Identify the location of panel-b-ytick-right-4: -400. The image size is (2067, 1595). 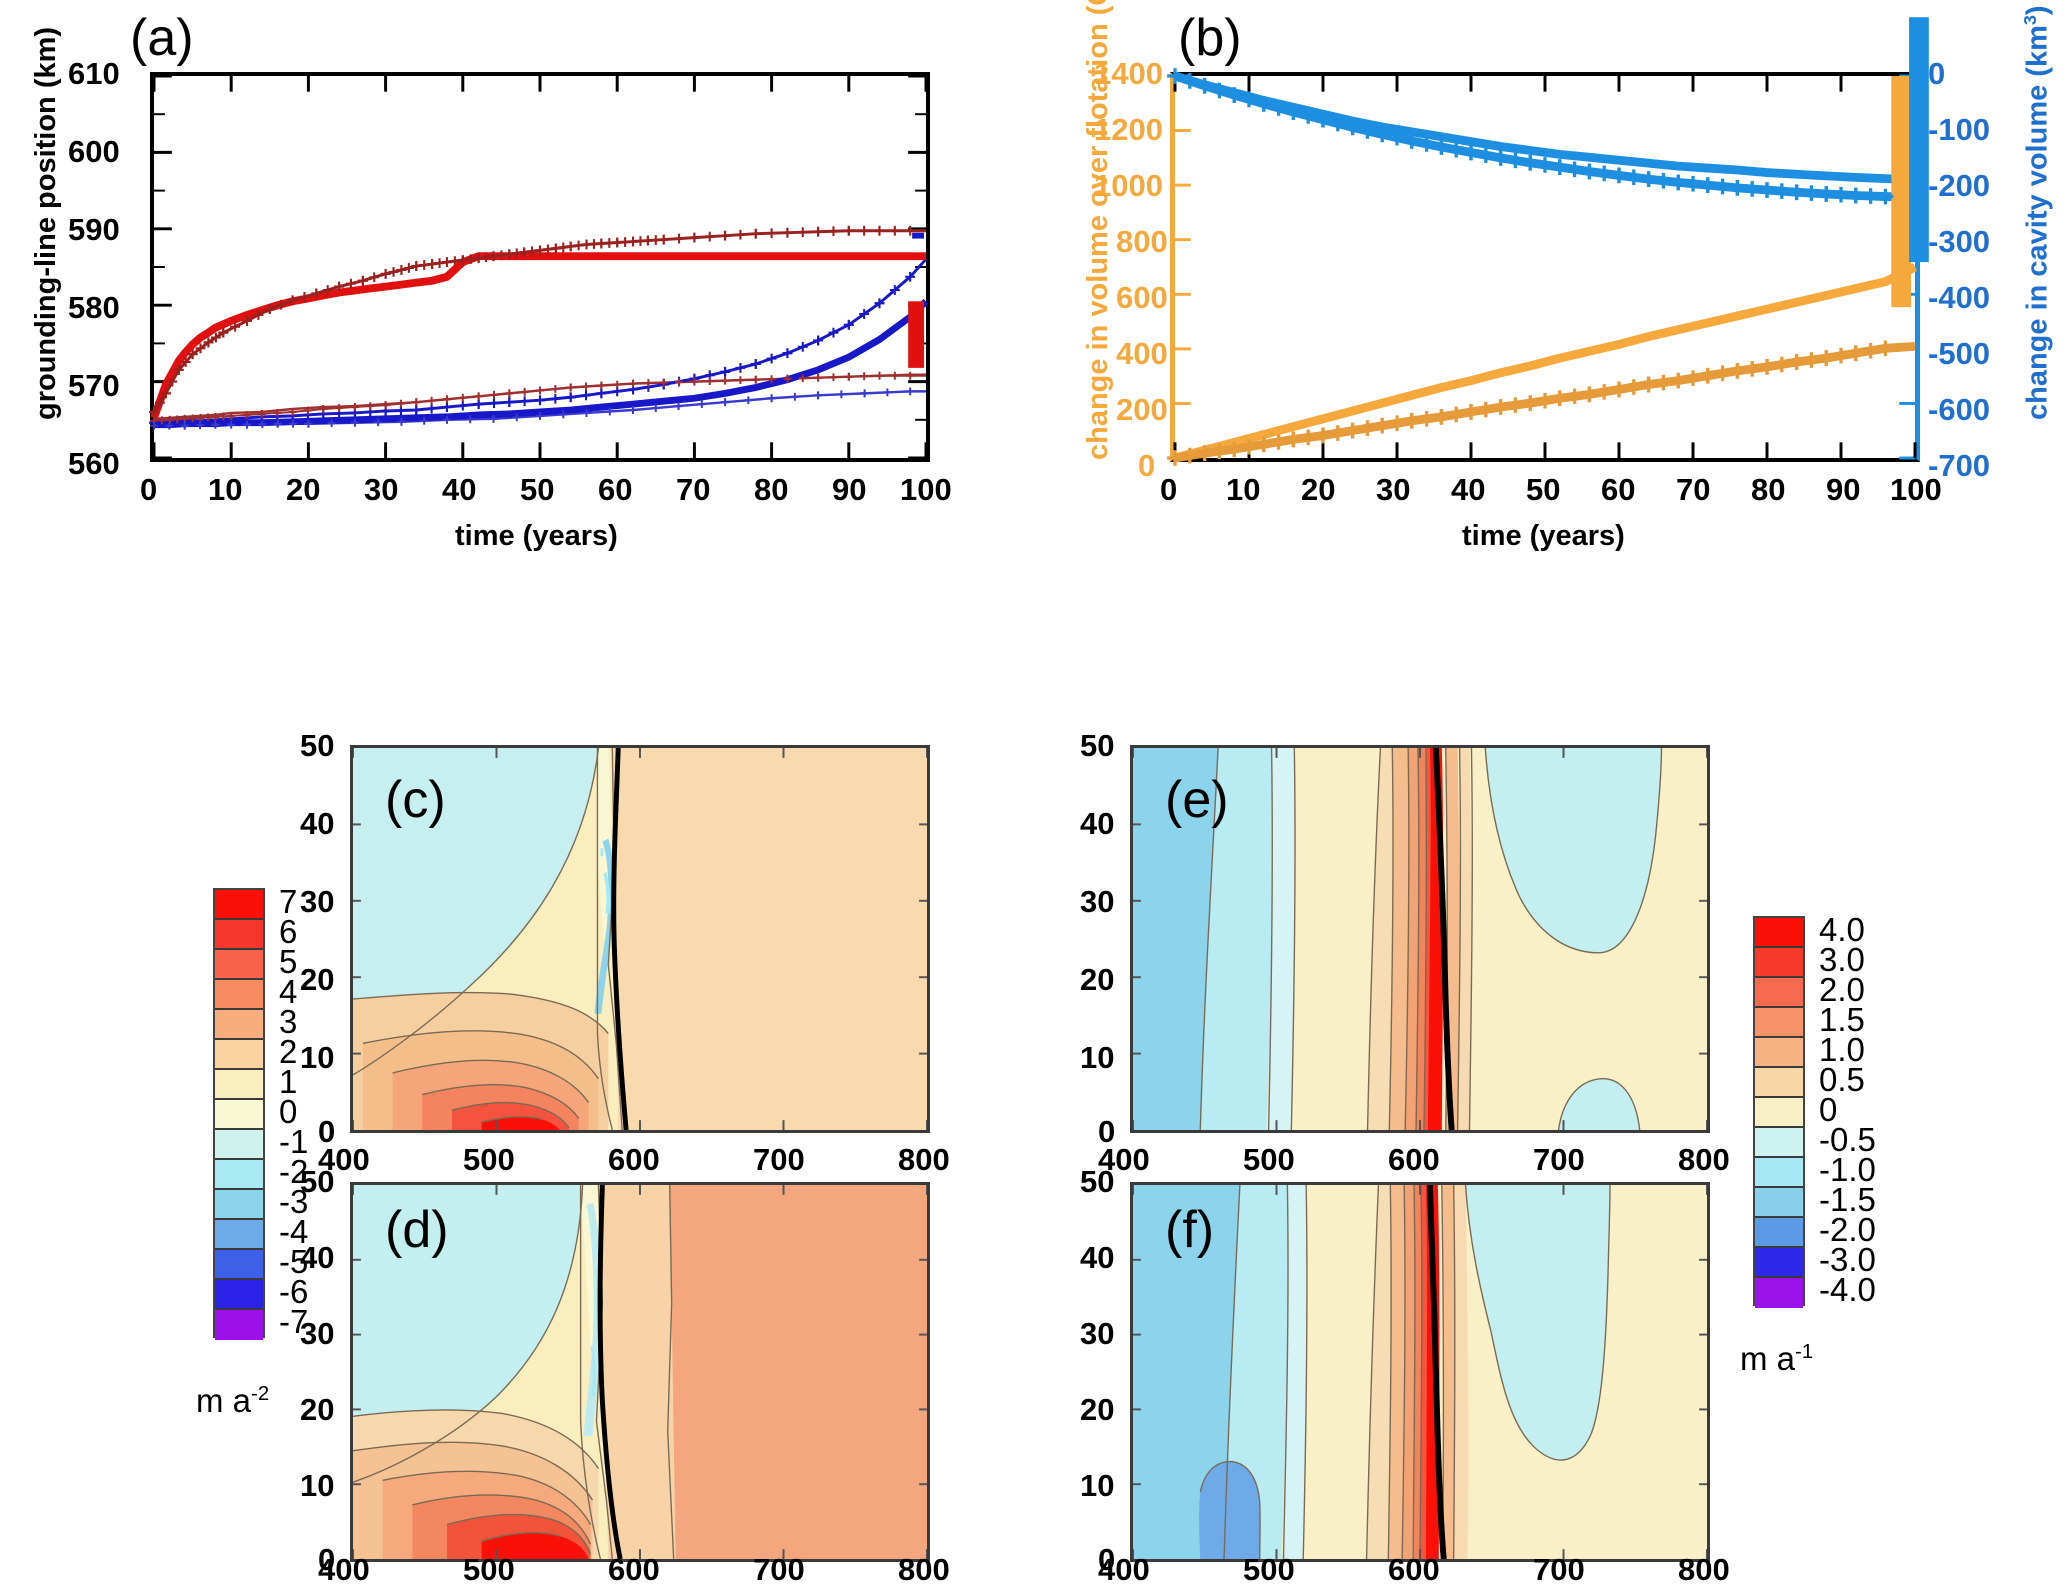
(1959, 297).